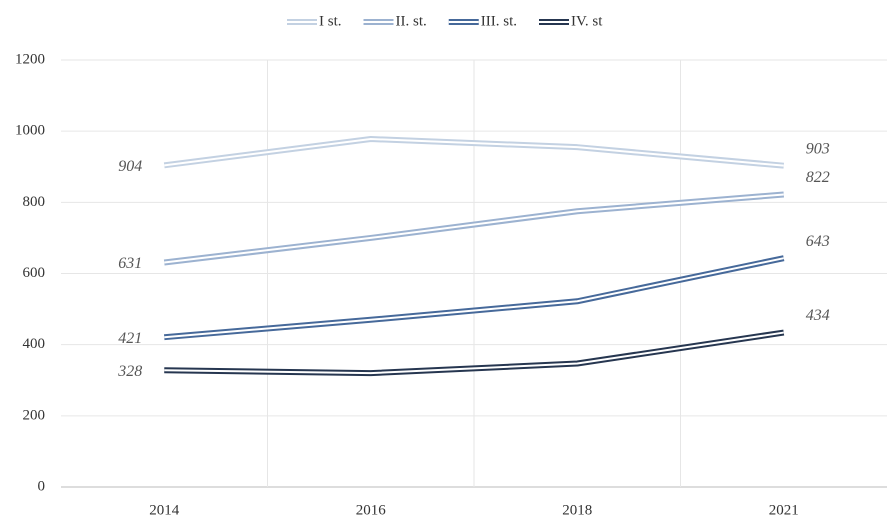 This screenshot has height=526, width=887. What do you see at coordinates (34, 202) in the screenshot?
I see `y-tick-label: 800` at bounding box center [34, 202].